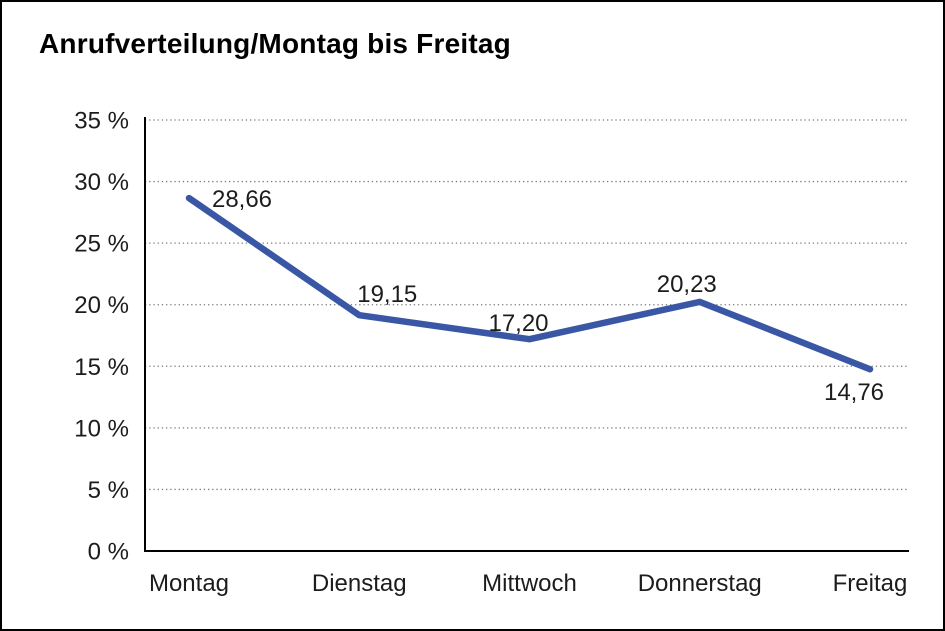  What do you see at coordinates (700, 583) in the screenshot?
I see `x-tick-label: Donnerstag` at bounding box center [700, 583].